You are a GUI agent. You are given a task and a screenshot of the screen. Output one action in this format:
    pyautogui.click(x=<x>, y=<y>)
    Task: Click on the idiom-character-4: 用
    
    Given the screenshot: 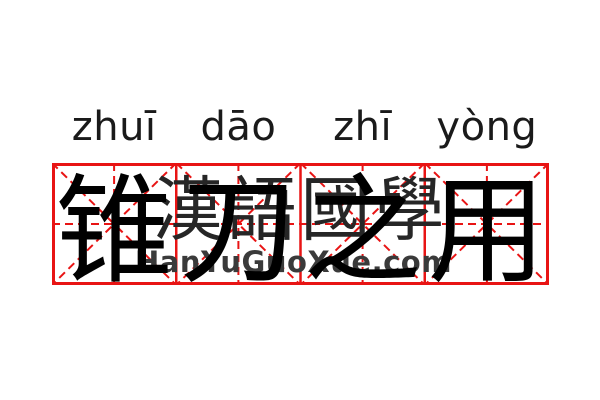 What is the action you would take?
    pyautogui.click(x=486, y=231)
    